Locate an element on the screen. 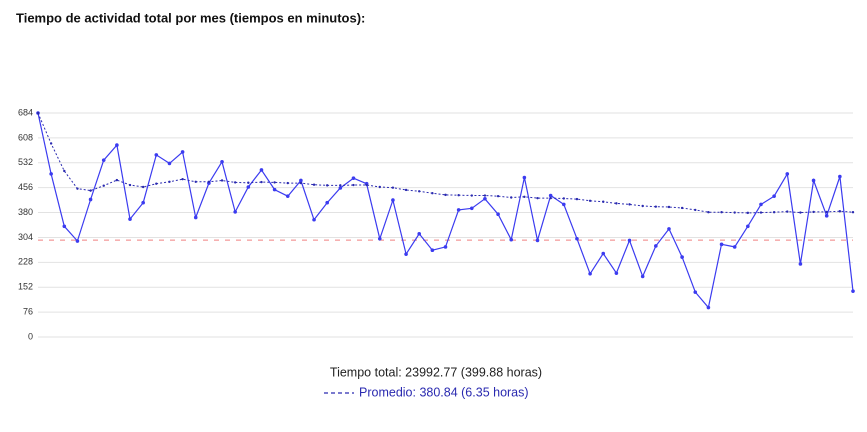 Image resolution: width=867 pixels, height=432 pixels. legend-label: Promedio: 380.84 (6.35 horas) is located at coordinates (444, 392).